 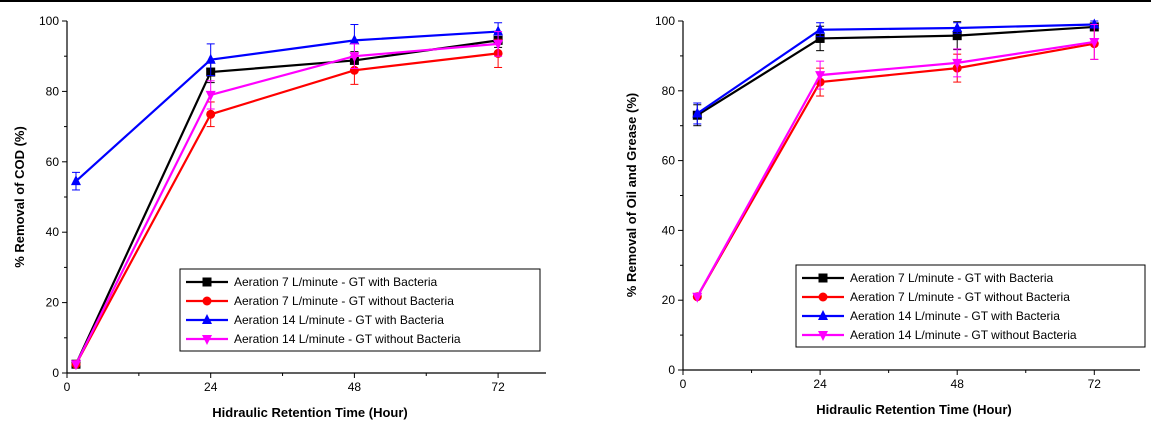 What do you see at coordinates (19, 197) in the screenshot?
I see `y-axis-title: % Removal of COD (%)` at bounding box center [19, 197].